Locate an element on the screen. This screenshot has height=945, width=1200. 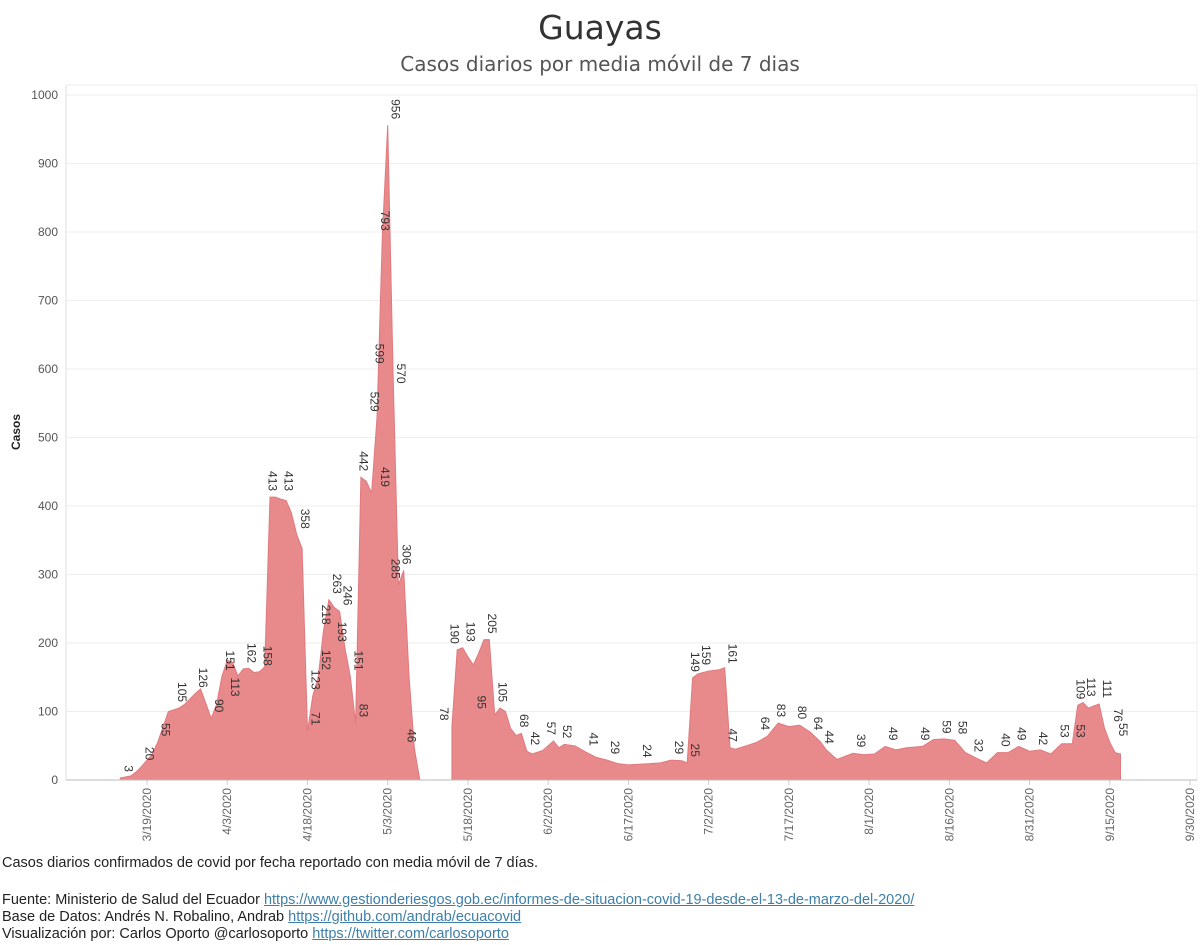
y-tick-label: 100 is located at coordinates (48, 712).